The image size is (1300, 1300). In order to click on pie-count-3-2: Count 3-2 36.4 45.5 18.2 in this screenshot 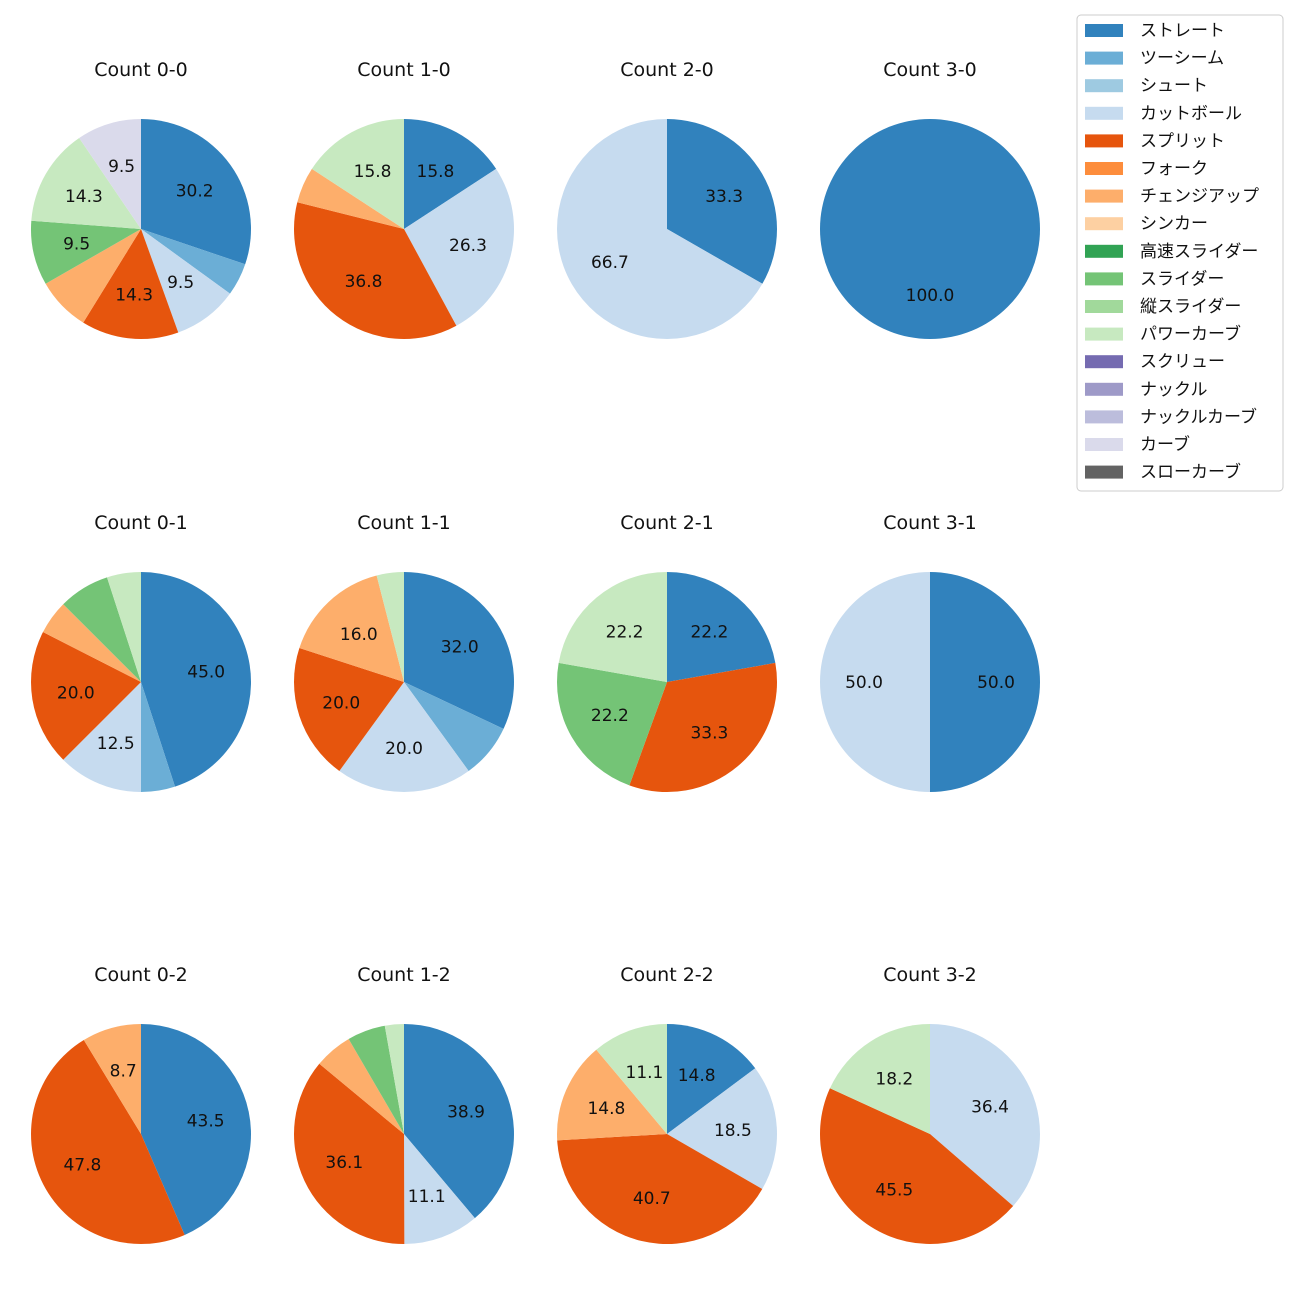, I will do `click(930, 1104)`.